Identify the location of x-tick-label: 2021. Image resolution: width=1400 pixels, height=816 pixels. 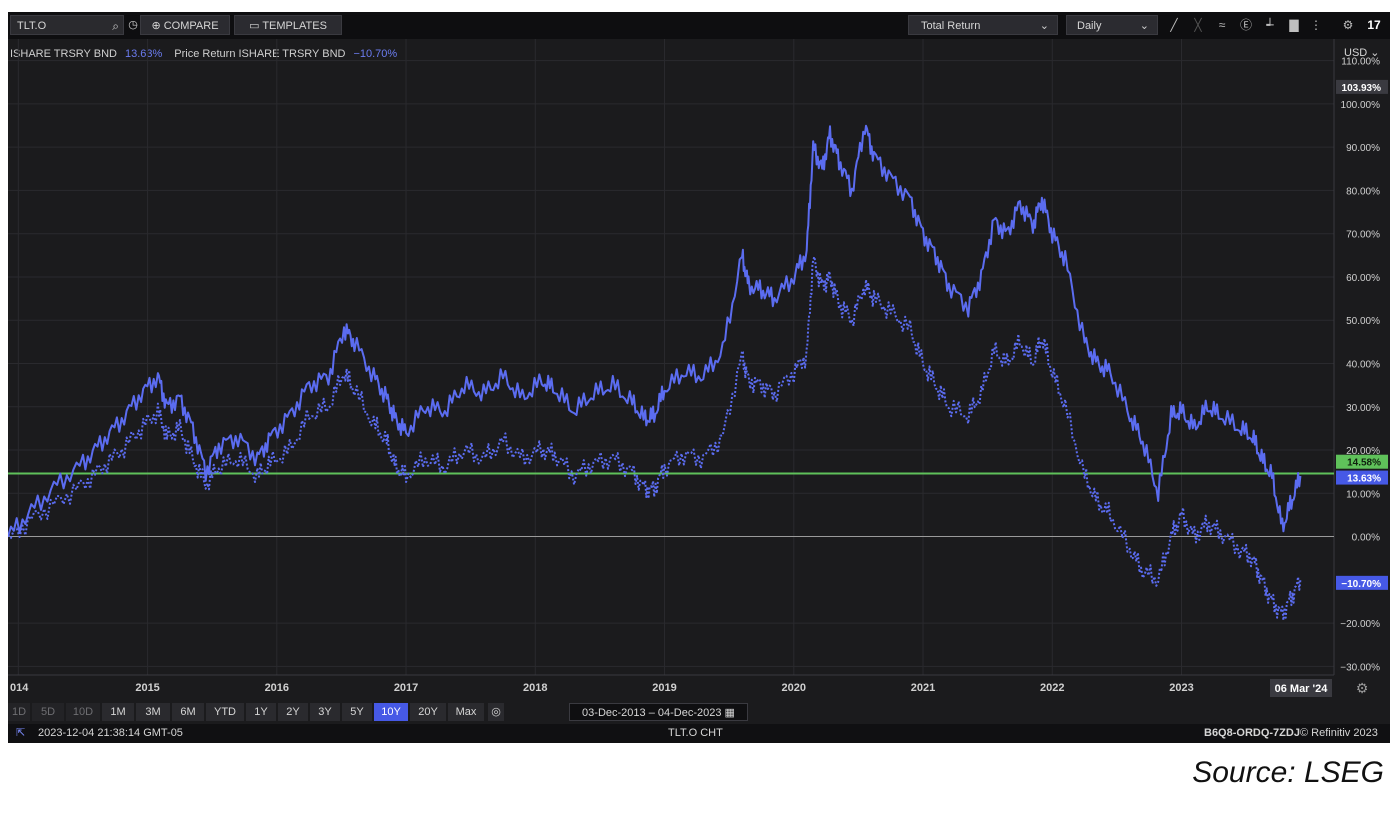
(923, 688).